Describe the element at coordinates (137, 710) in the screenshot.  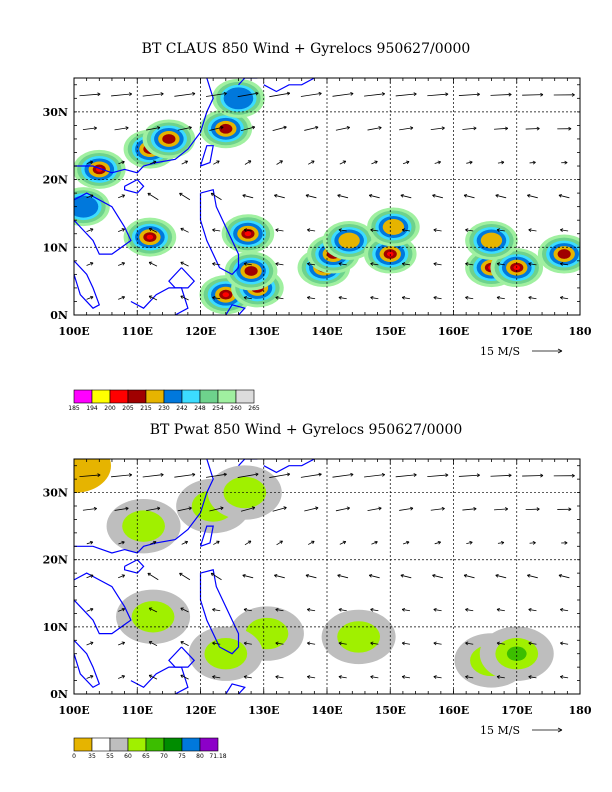
I see `x-tick-label: 110E` at that location.